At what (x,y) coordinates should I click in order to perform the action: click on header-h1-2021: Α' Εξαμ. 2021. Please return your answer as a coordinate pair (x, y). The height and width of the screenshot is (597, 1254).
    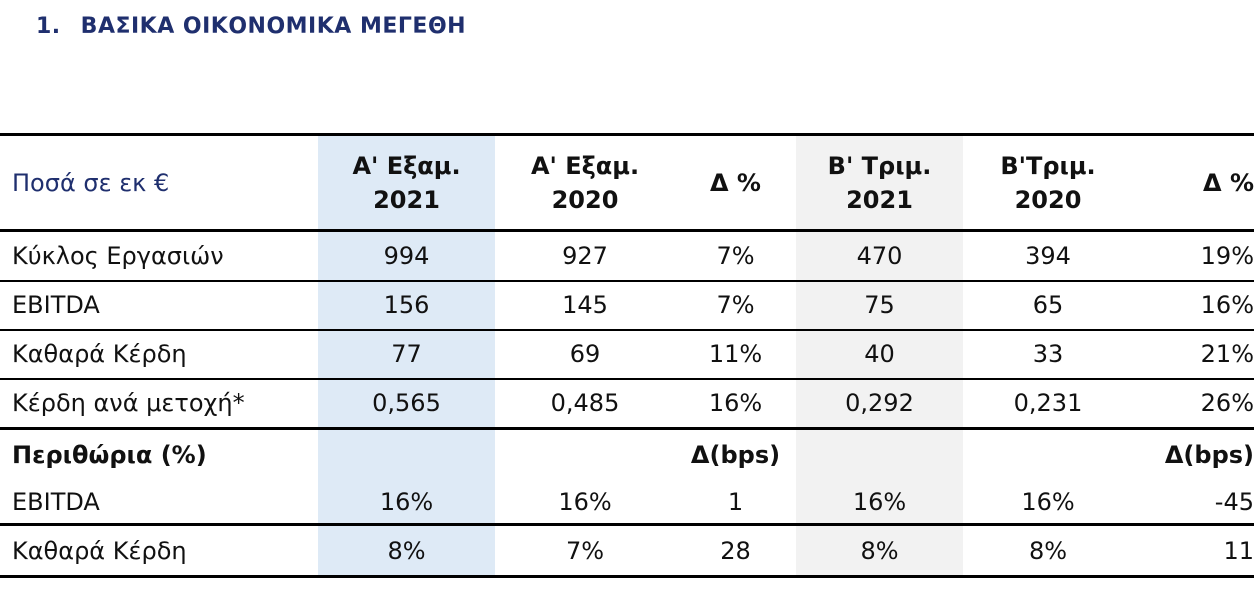
    Looking at the image, I should click on (406, 182).